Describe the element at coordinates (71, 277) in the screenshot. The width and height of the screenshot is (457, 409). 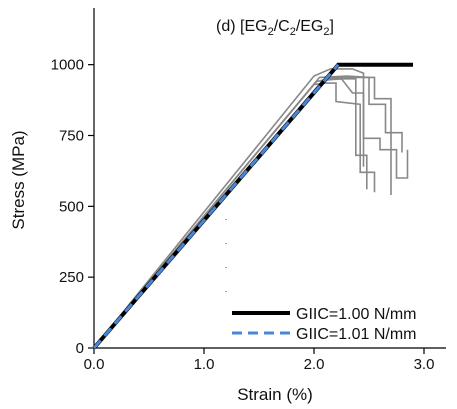
I see `y-tick-label: 250` at that location.